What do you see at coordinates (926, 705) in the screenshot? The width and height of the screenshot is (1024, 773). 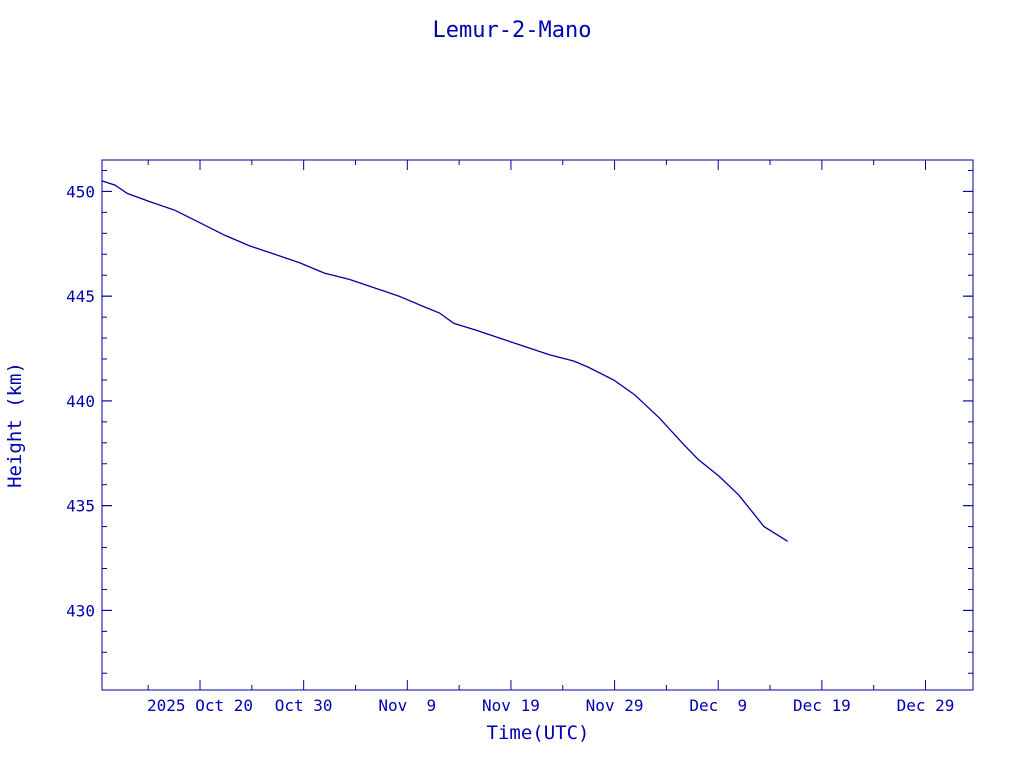 I see `x-tick-label: Dec 29` at bounding box center [926, 705].